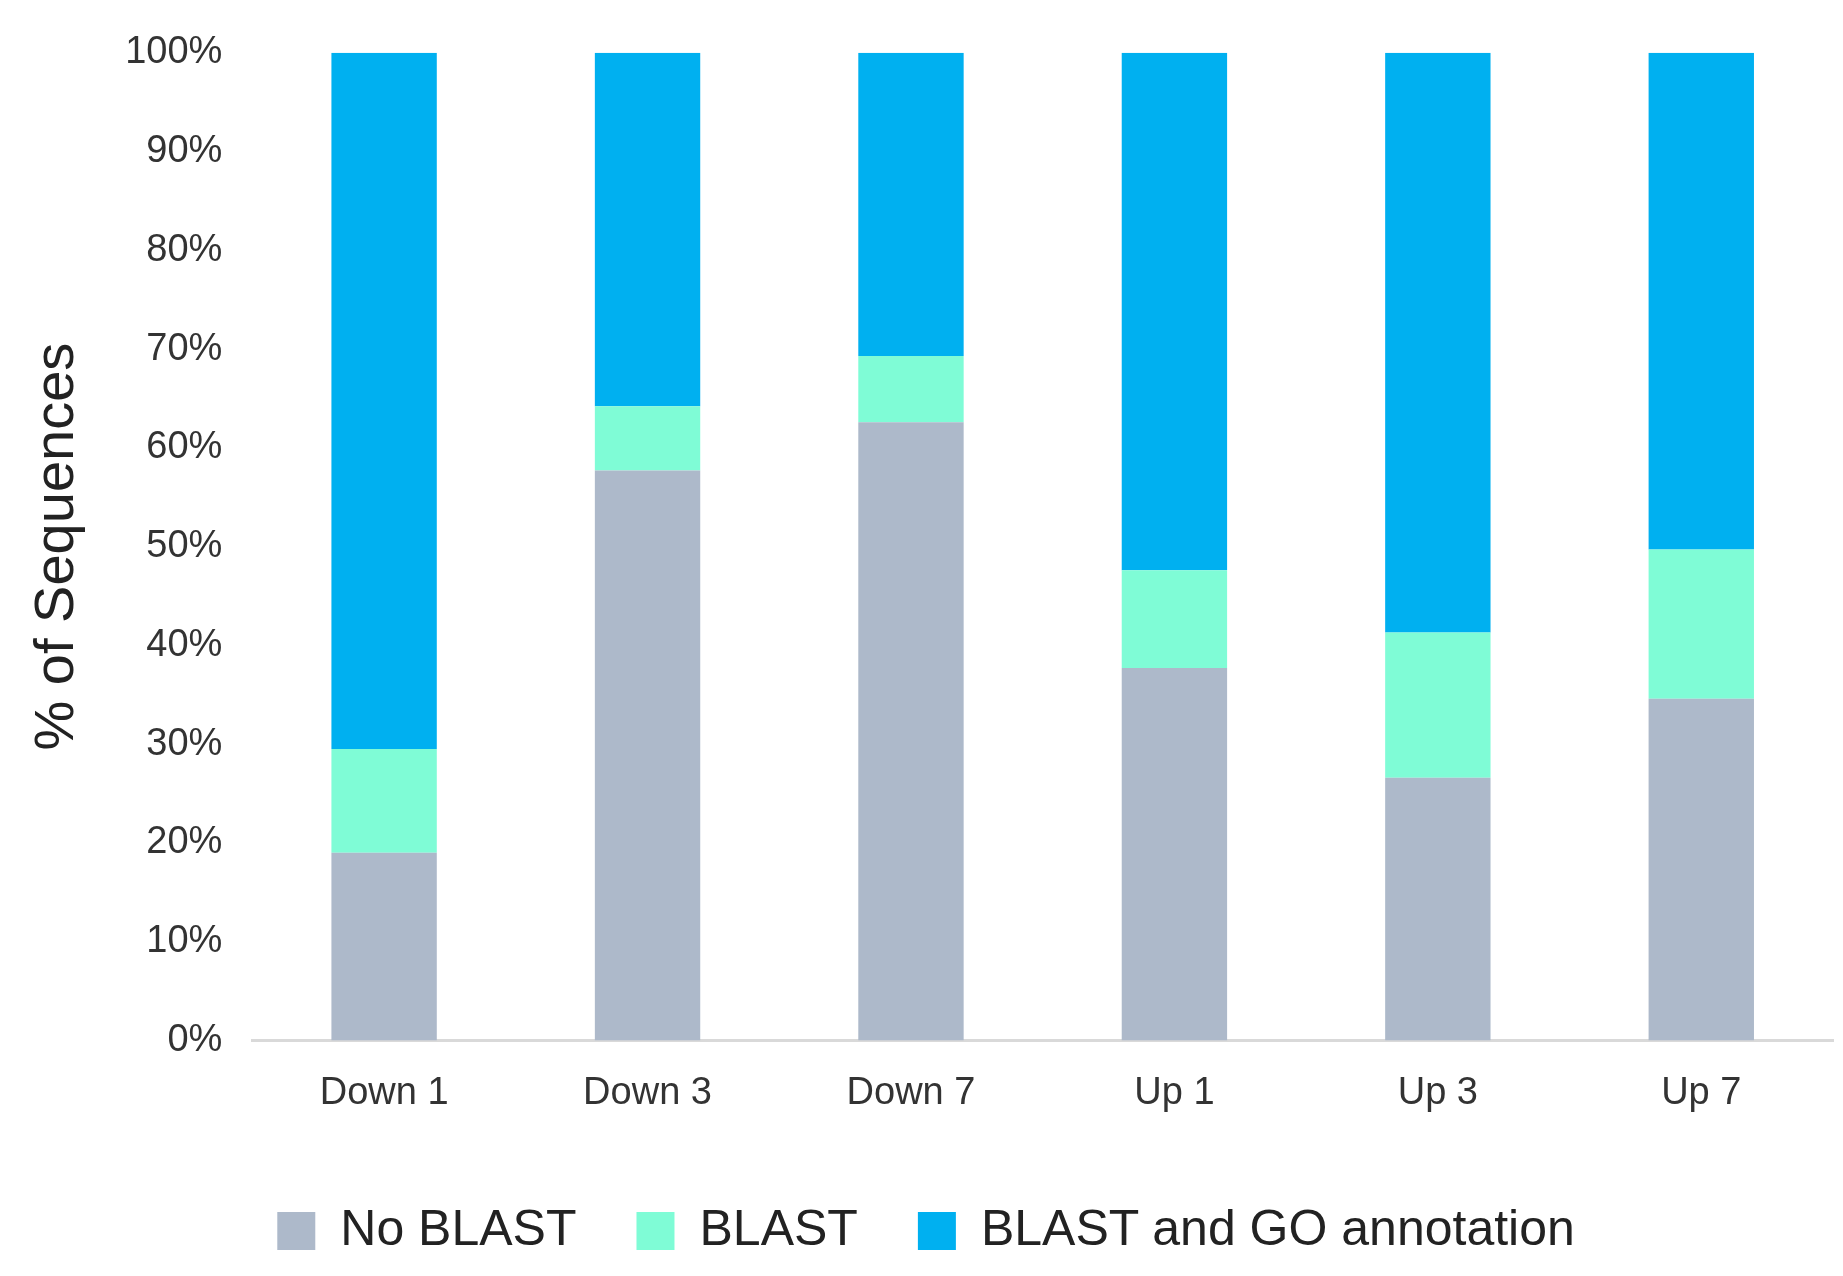  Describe the element at coordinates (911, 1090) in the screenshot. I see `x-tick-label: Down 7` at that location.